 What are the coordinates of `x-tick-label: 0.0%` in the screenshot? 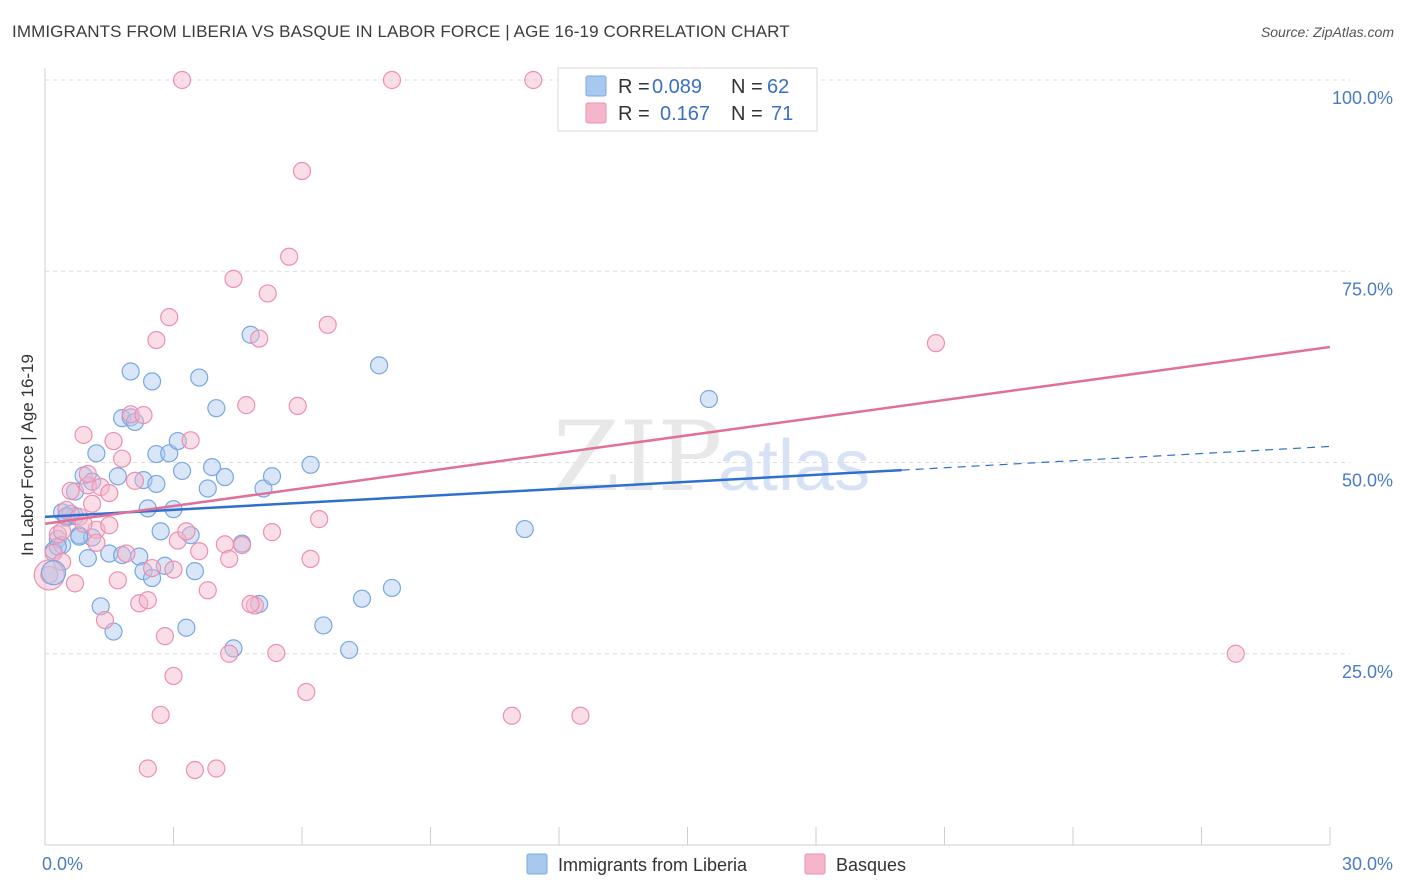 It's located at (62, 864).